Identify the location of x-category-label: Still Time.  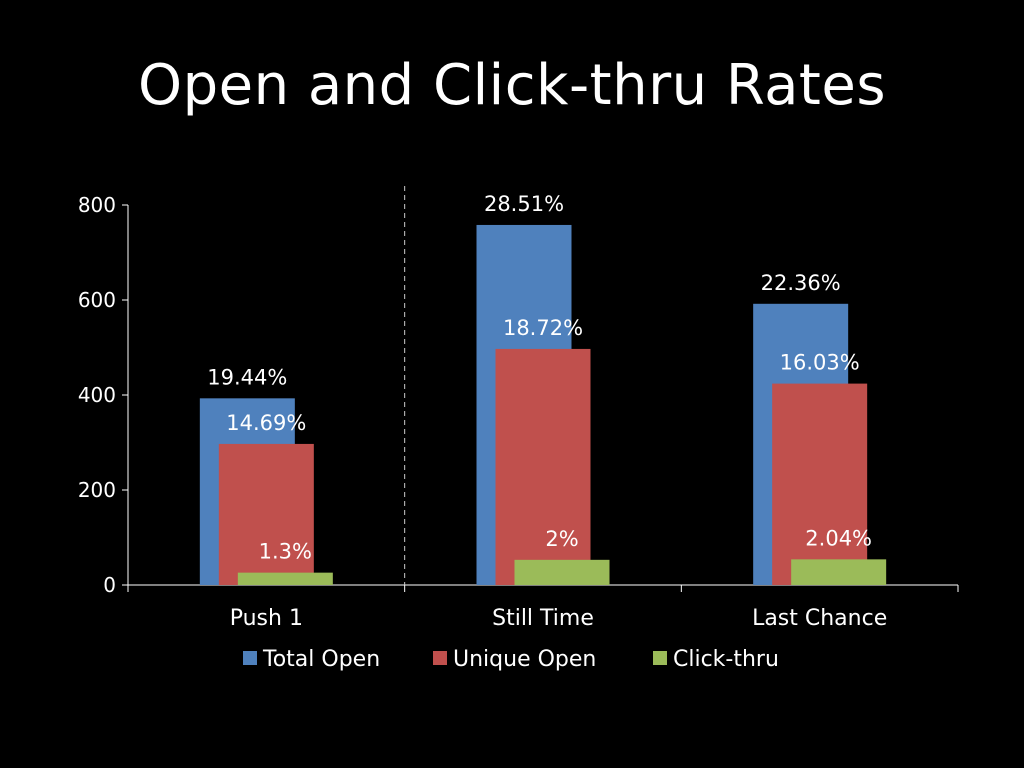
(543, 618).